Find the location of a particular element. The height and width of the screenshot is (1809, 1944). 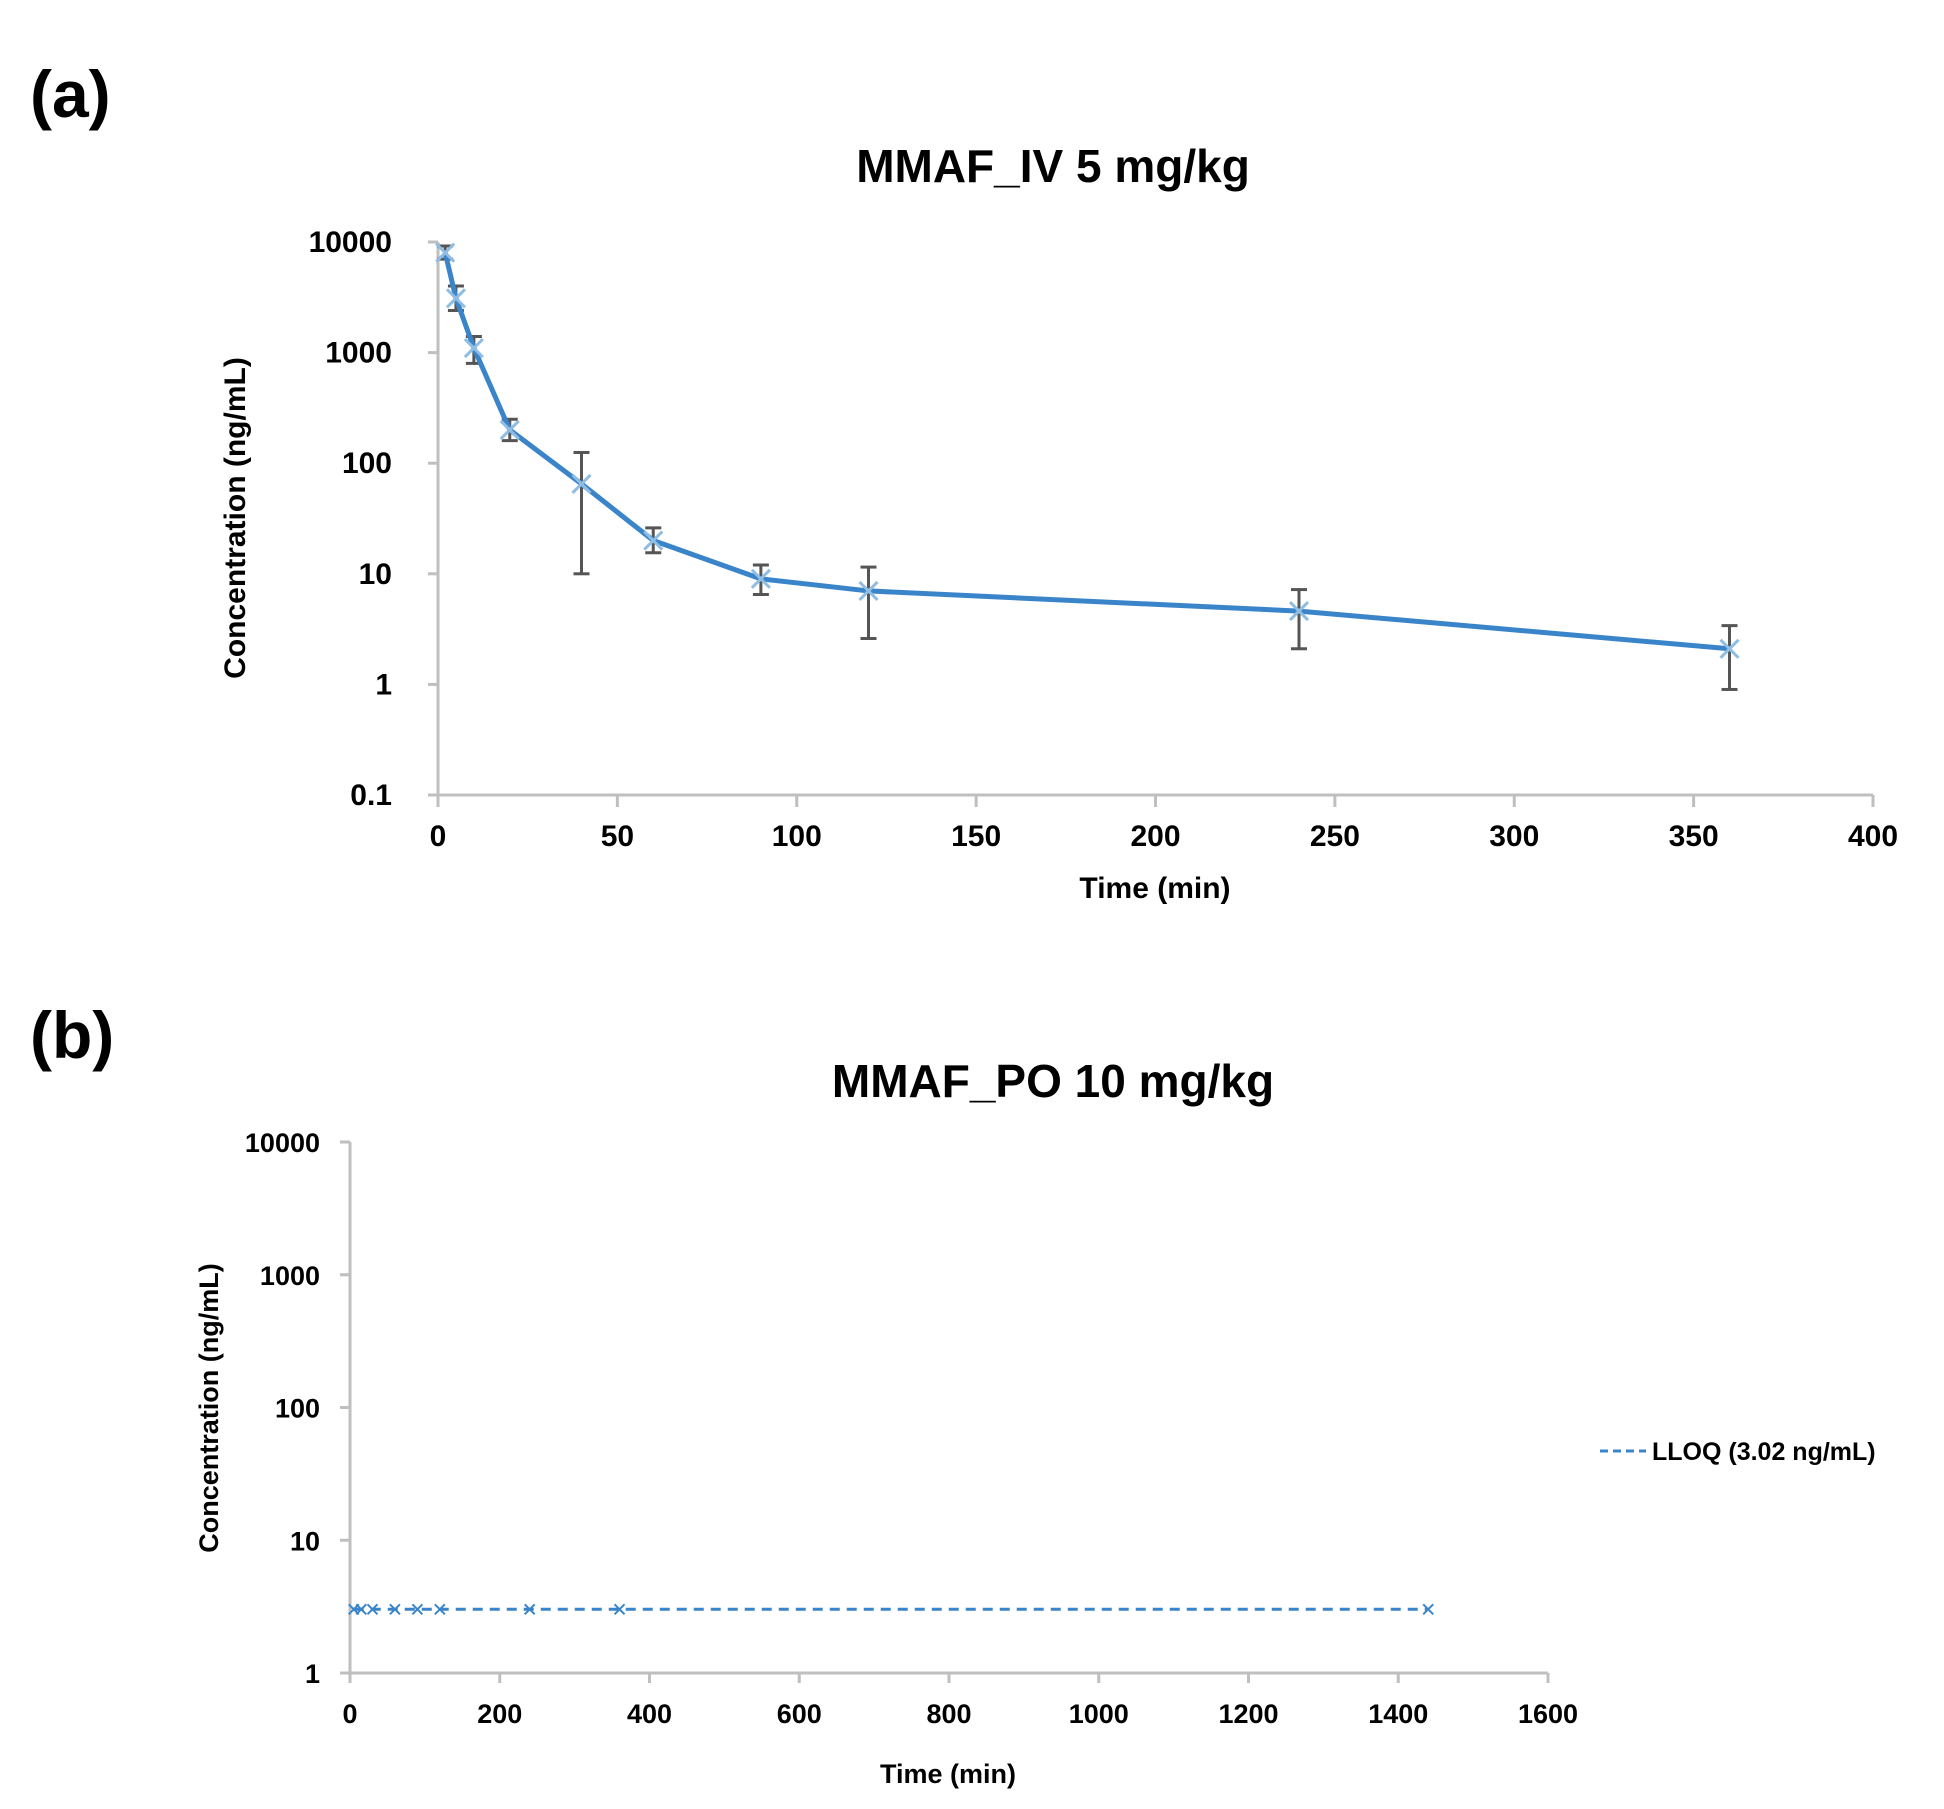

y-tick-label-a: 10000 is located at coordinates (350, 242).